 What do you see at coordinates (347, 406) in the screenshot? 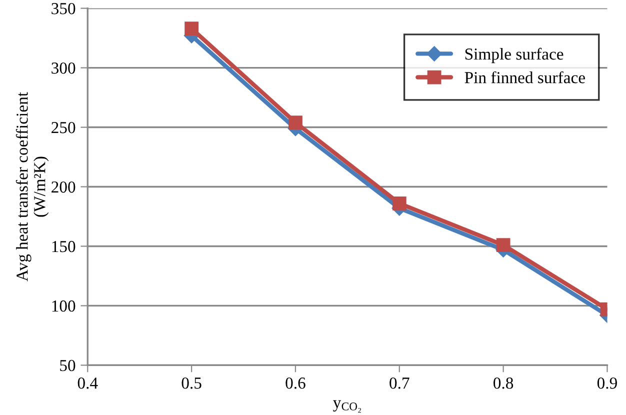
I see `x-axis-title: y$_{CO₂}$` at bounding box center [347, 406].